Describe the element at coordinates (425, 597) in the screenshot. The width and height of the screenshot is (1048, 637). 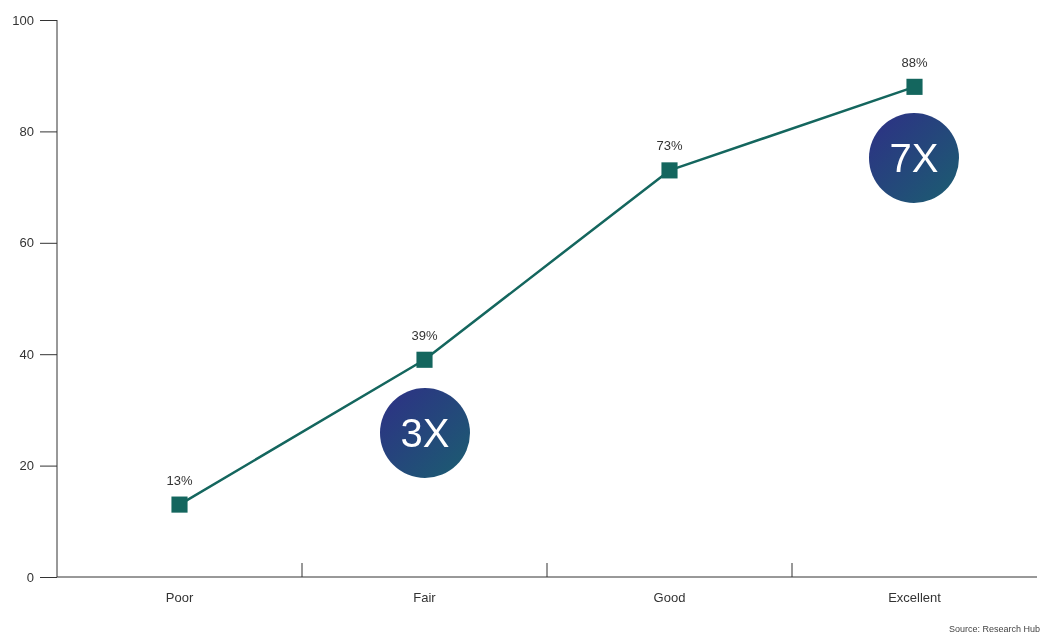
I see `x-tick-label: Fair` at that location.